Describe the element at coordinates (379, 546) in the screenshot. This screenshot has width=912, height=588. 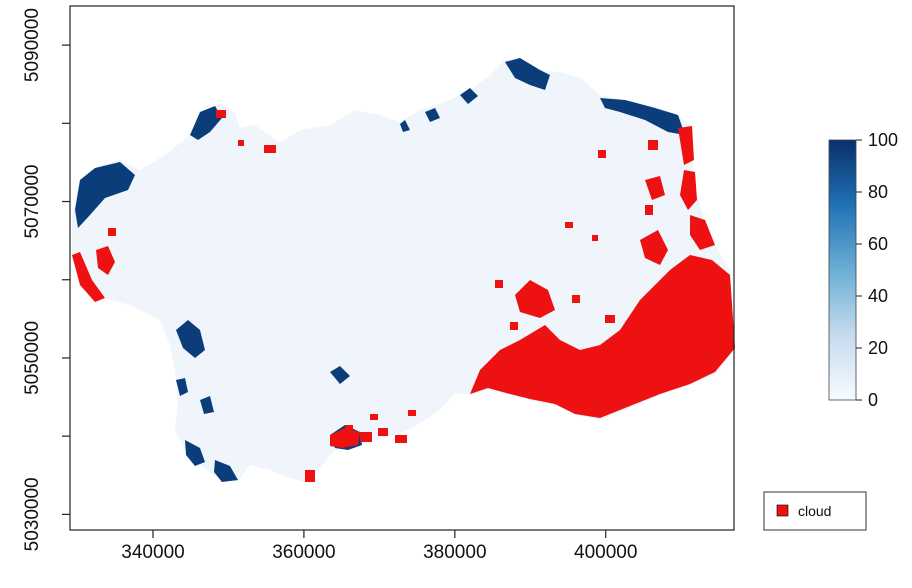
I see `x-axis: 340000 360000 380000 400000` at that location.